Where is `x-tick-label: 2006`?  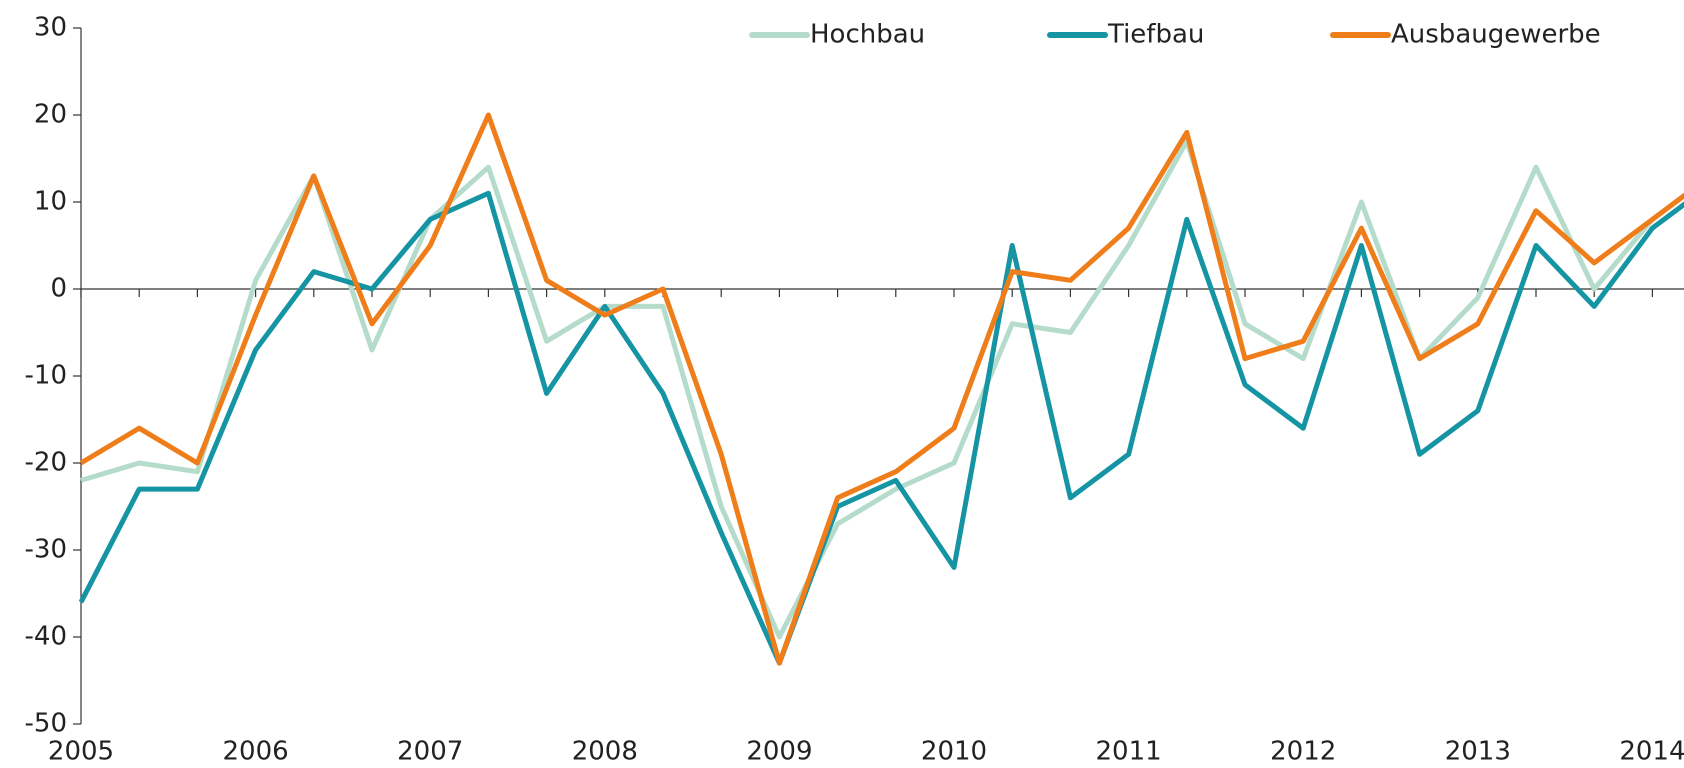 x-tick-label: 2006 is located at coordinates (256, 752).